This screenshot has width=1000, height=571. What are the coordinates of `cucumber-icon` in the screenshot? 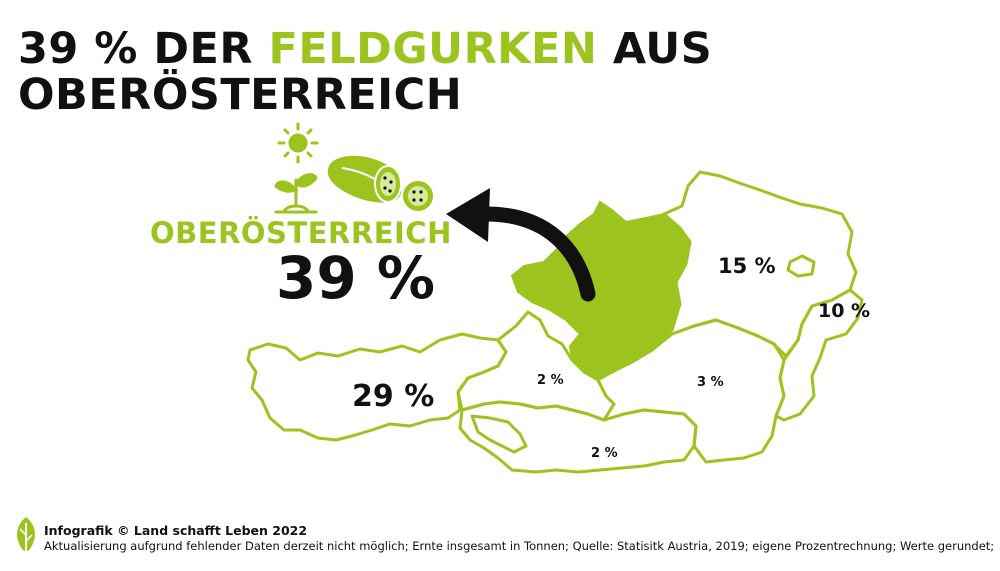 It's located at (380, 183).